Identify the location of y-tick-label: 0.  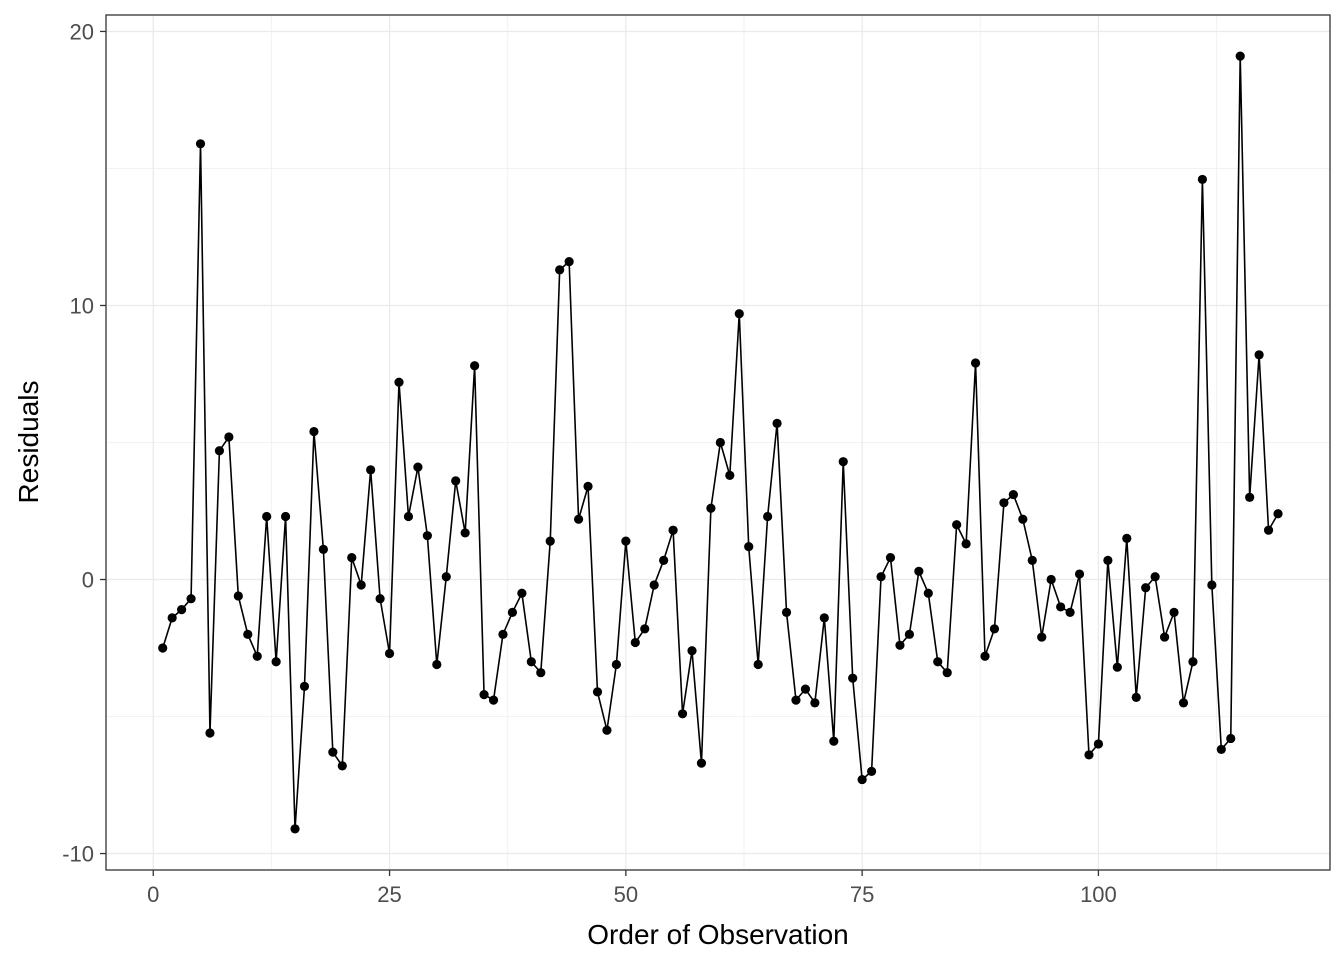
(88, 580).